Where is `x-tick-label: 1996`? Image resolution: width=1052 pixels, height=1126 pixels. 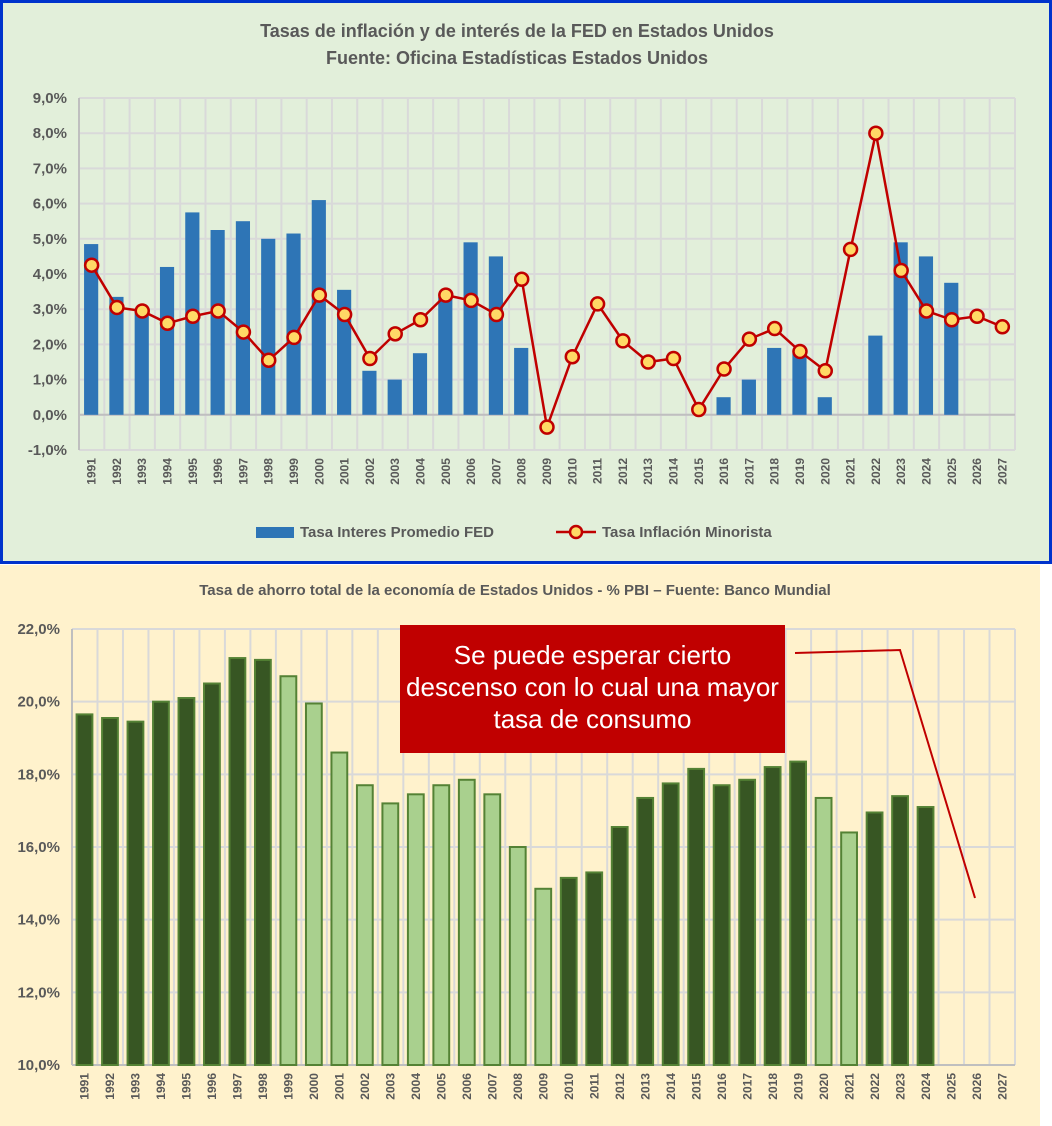 x-tick-label: 1996 is located at coordinates (212, 1086).